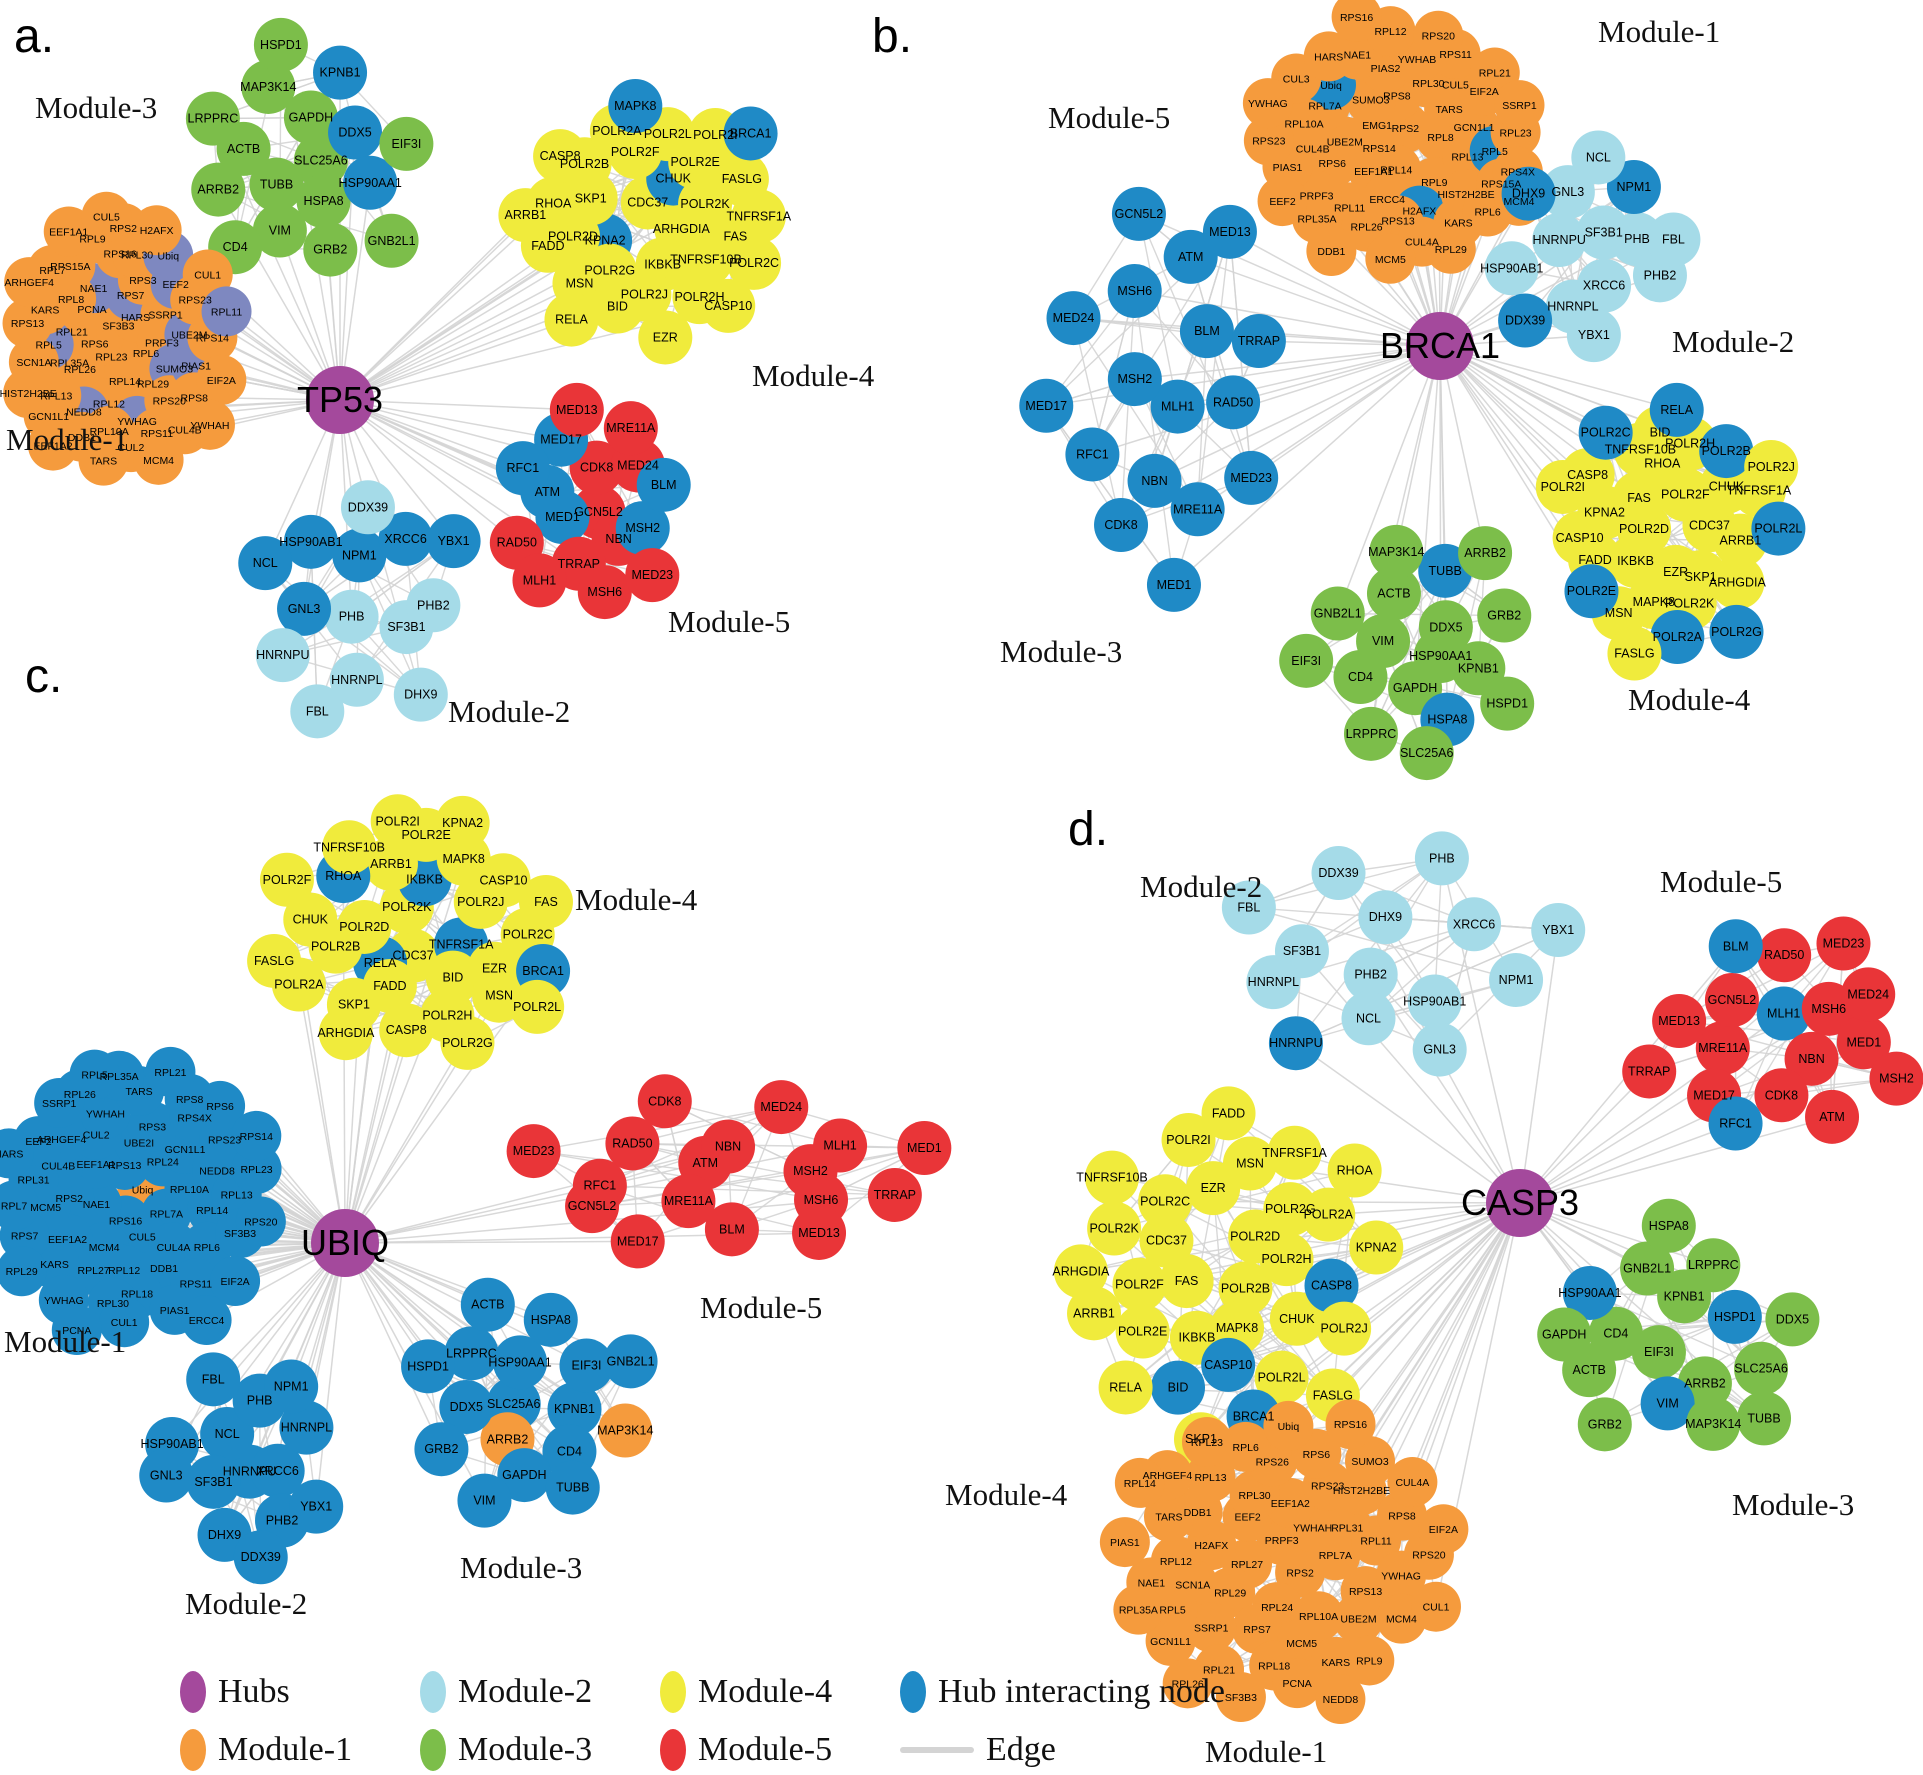 Image resolution: width=1923 pixels, height=1775 pixels. Describe the element at coordinates (1520, 1203) in the screenshot. I see `hub-node-CASP3` at that location.